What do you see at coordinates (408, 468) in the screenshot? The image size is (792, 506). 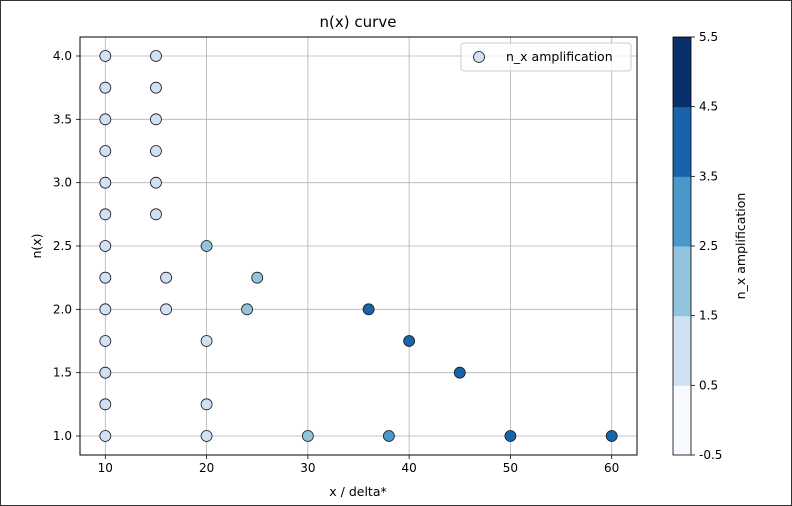 I see `x-tick-label: 40` at bounding box center [408, 468].